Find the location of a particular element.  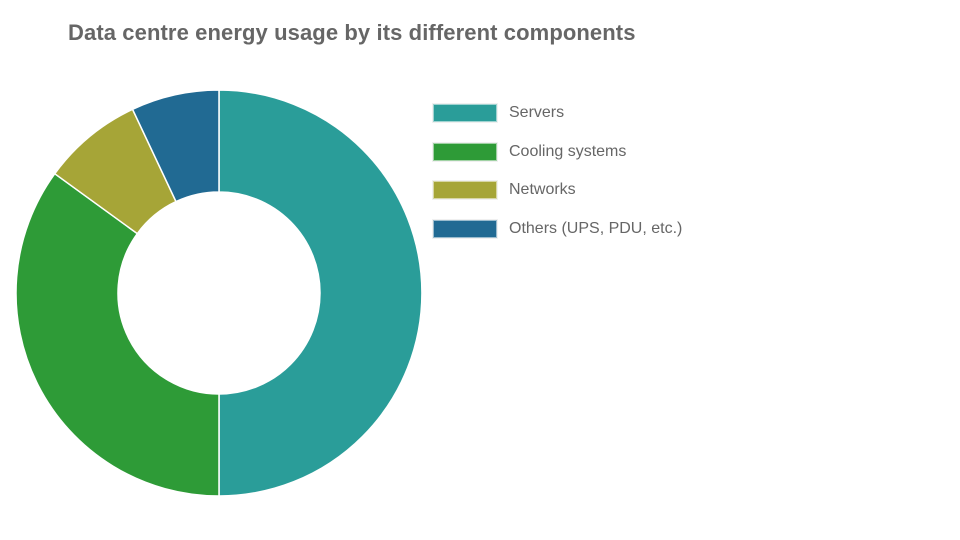

slice-cooling-systems is located at coordinates (117, 334).